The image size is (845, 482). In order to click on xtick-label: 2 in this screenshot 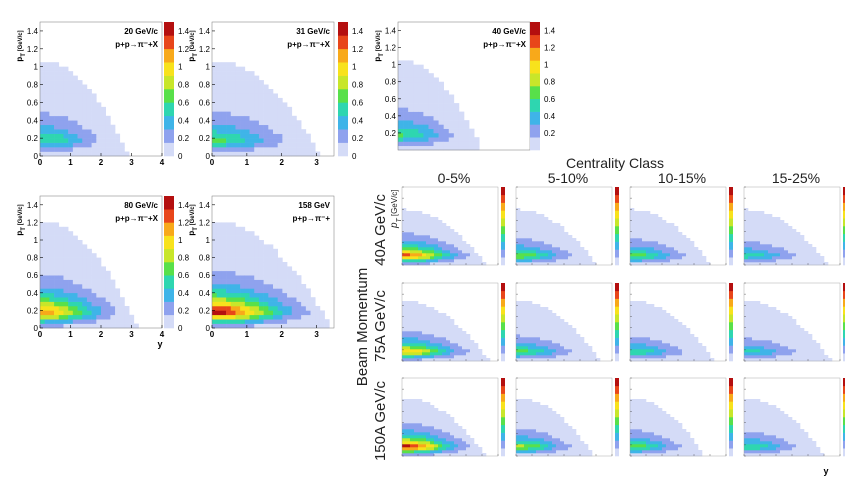, I will do `click(101, 162)`.